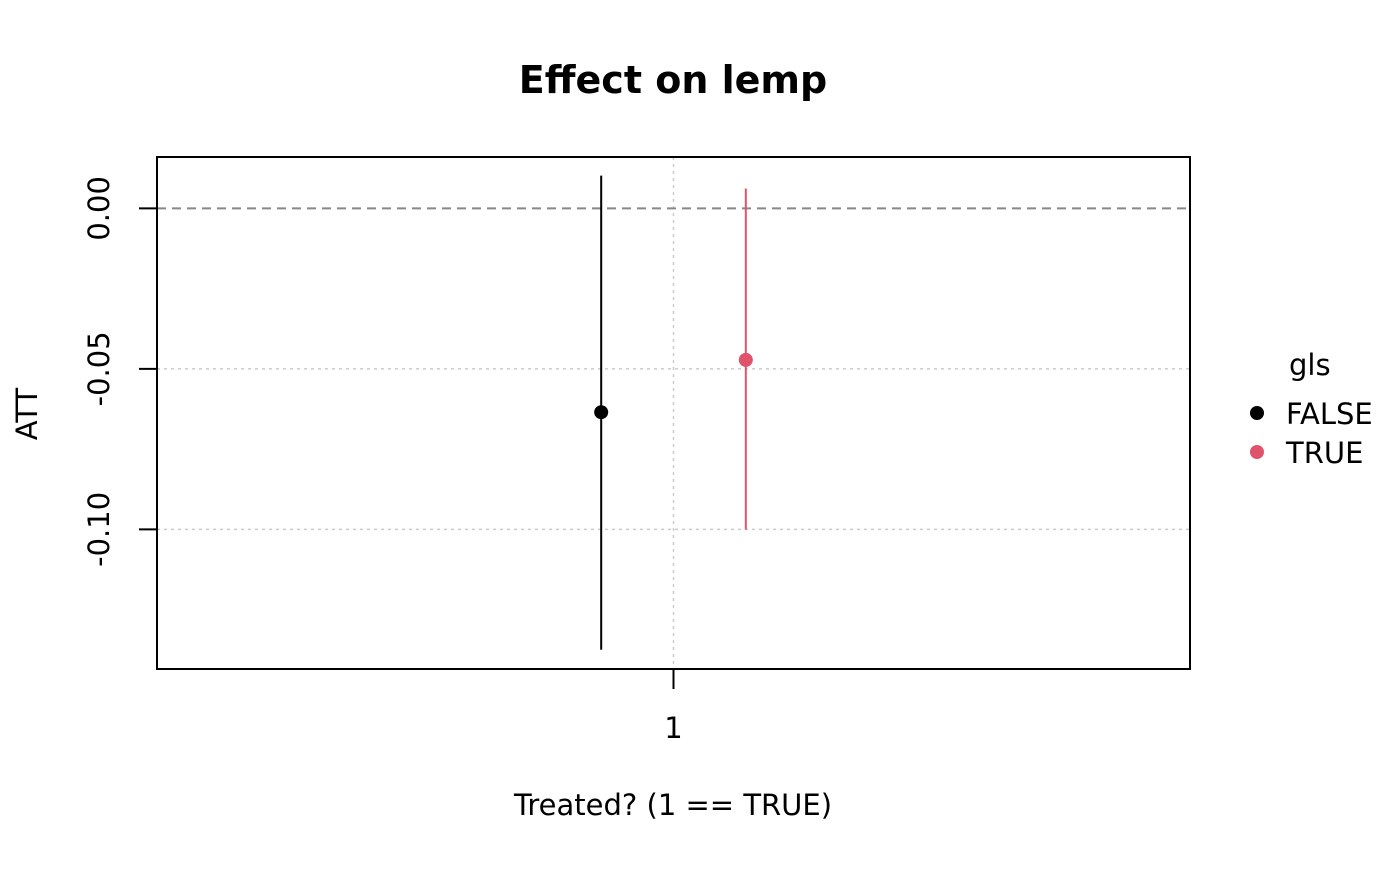  What do you see at coordinates (1310, 365) in the screenshot?
I see `legend-title: gls` at bounding box center [1310, 365].